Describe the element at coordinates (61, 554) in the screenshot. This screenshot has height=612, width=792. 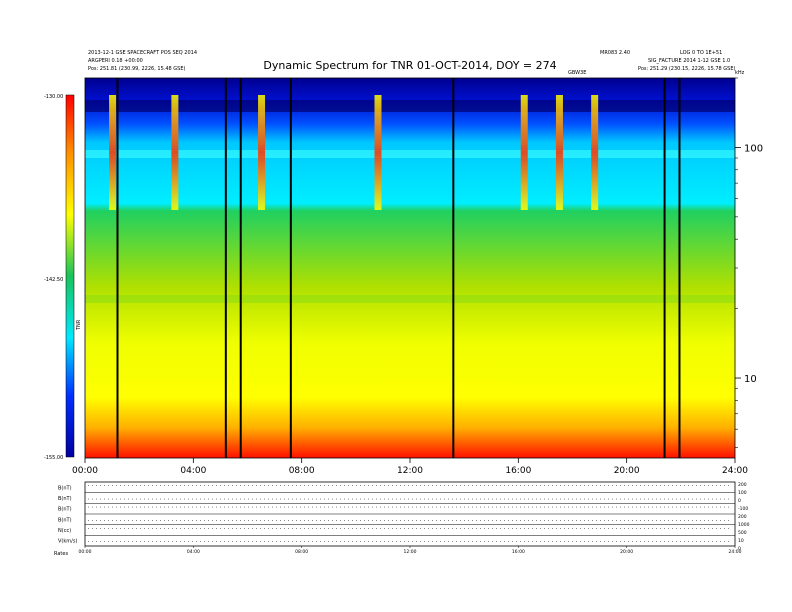
I see `bottom-left-label: Rates` at that location.